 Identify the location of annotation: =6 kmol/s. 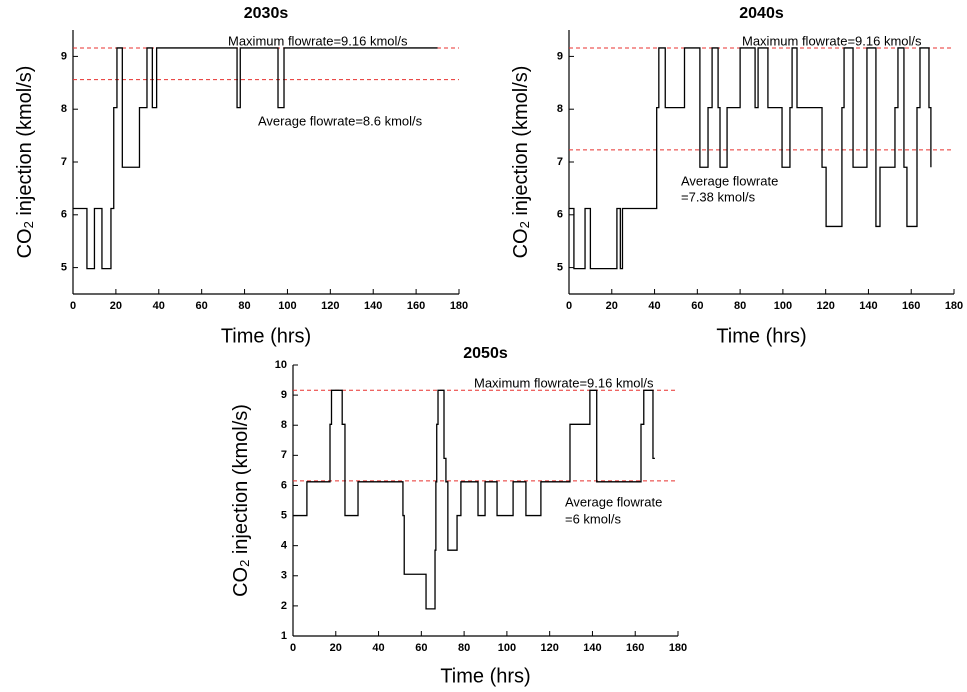
(593, 518).